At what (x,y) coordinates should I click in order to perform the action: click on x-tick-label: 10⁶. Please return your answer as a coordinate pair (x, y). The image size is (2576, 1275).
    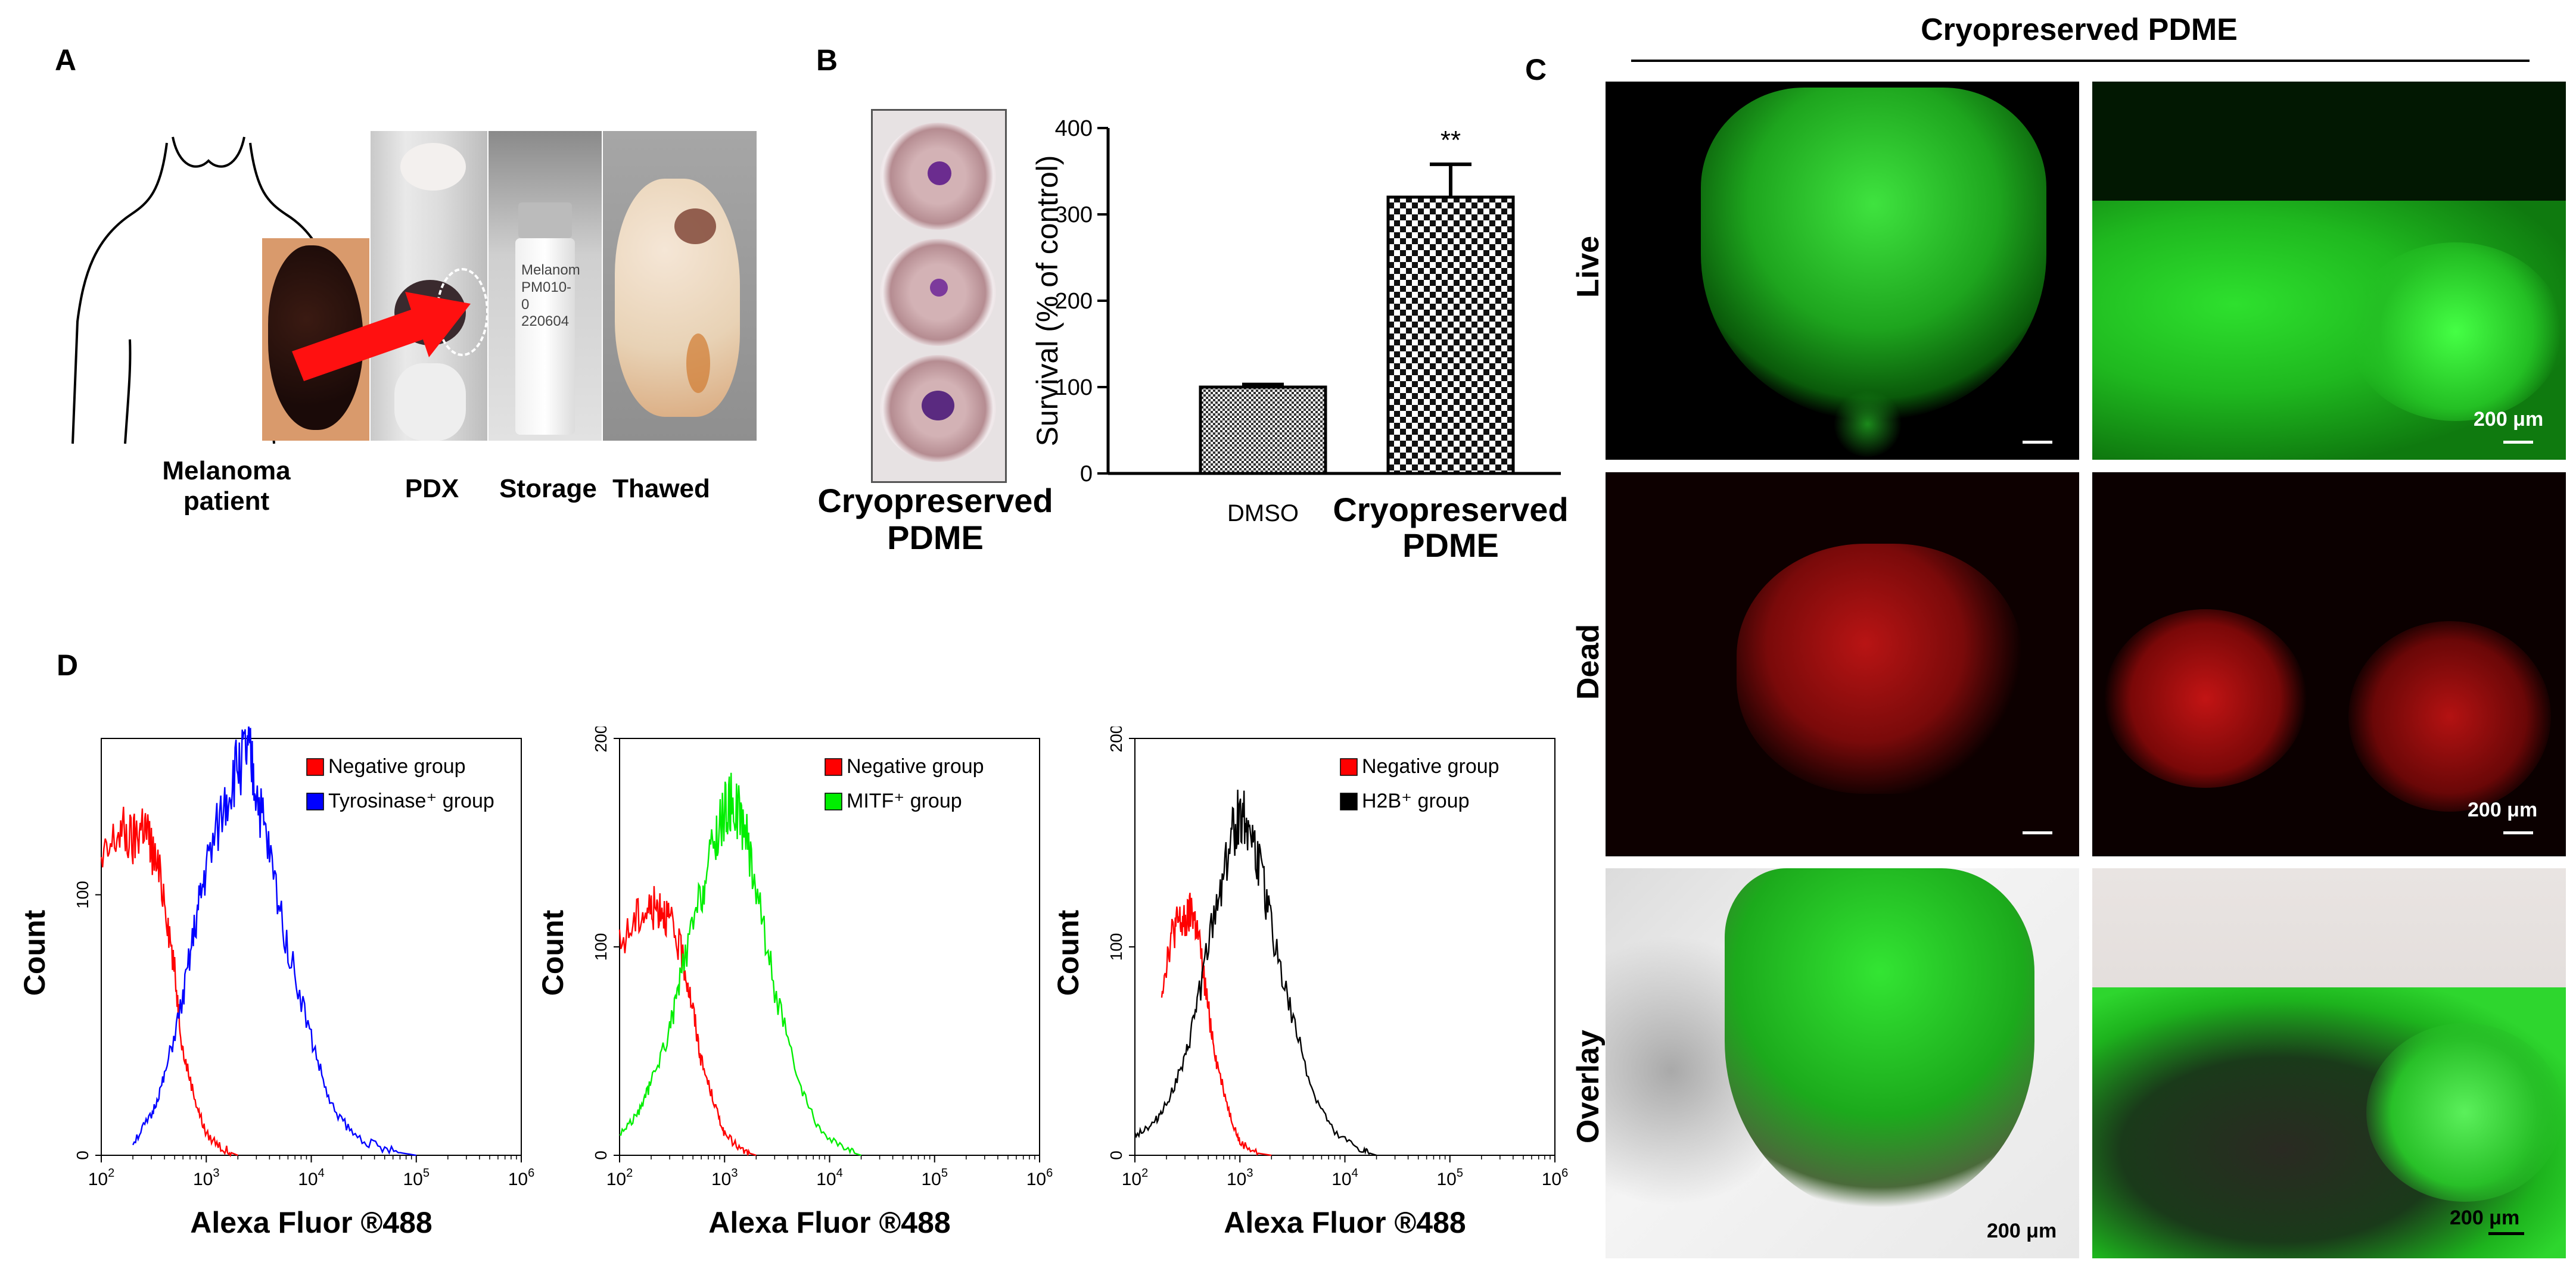
    Looking at the image, I should click on (1555, 1178).